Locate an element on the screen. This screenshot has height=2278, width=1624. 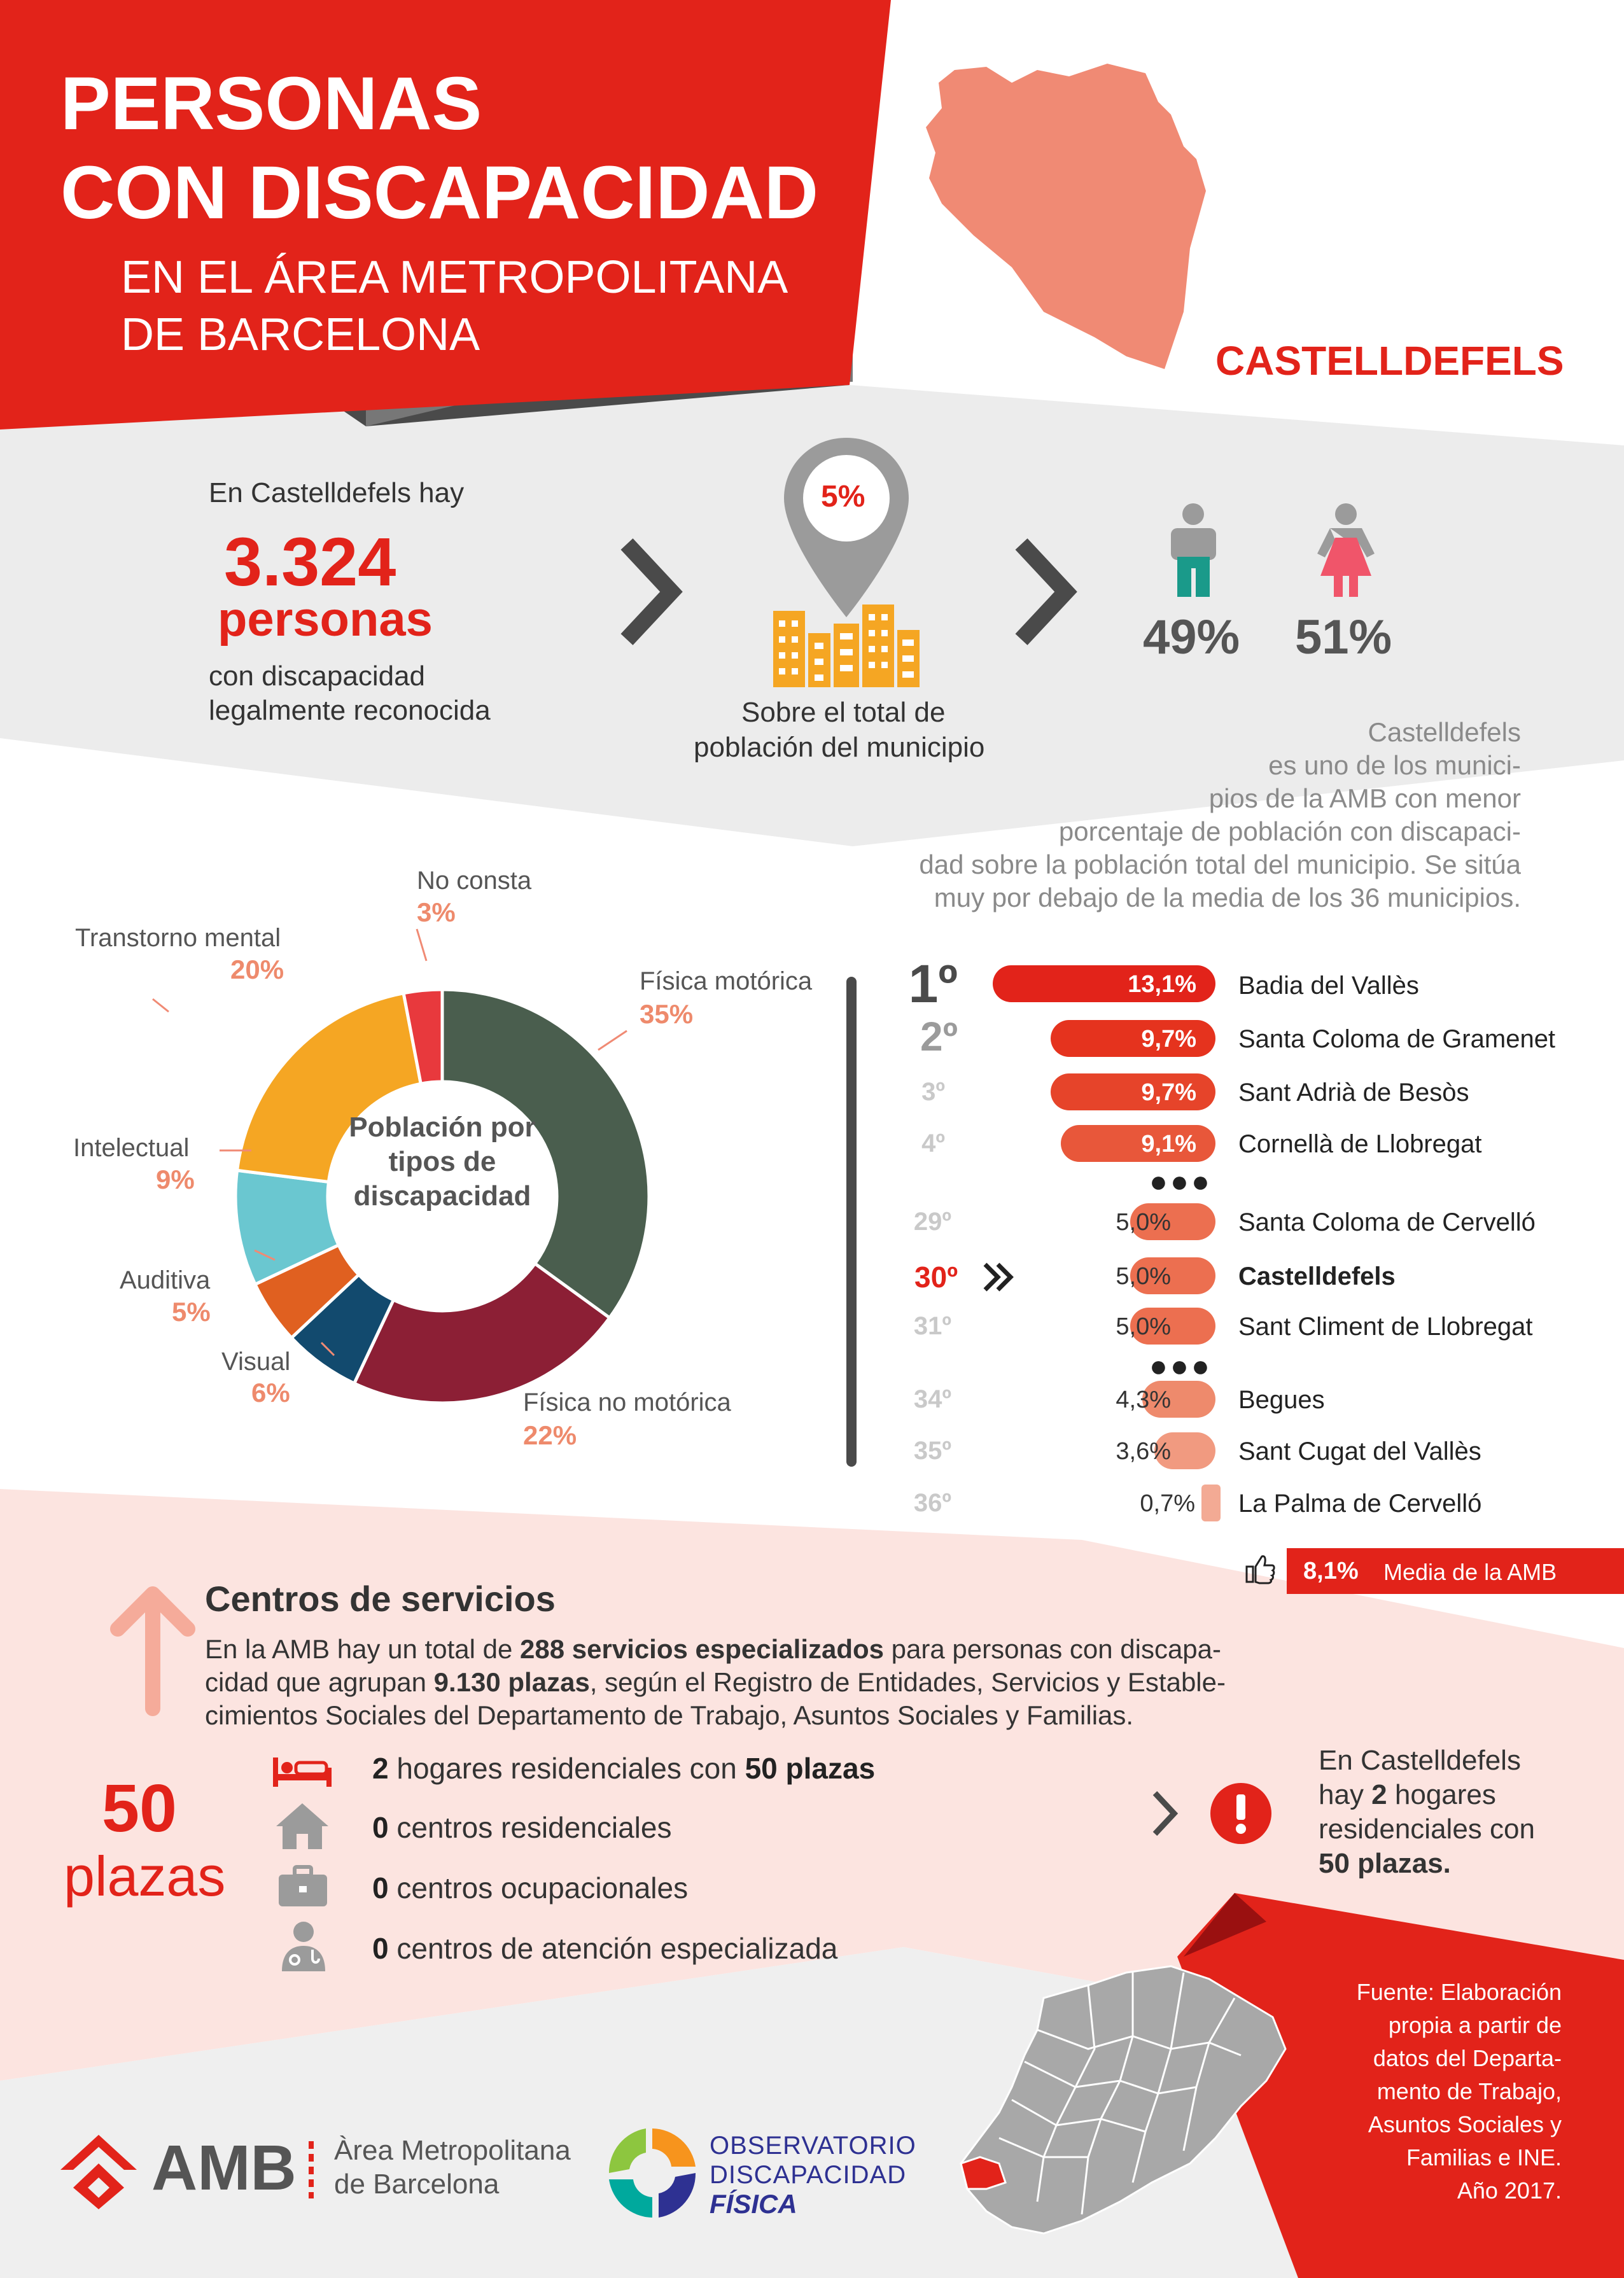
ranking-municipality: Santa Coloma de Gramenet is located at coordinates (1397, 1039).